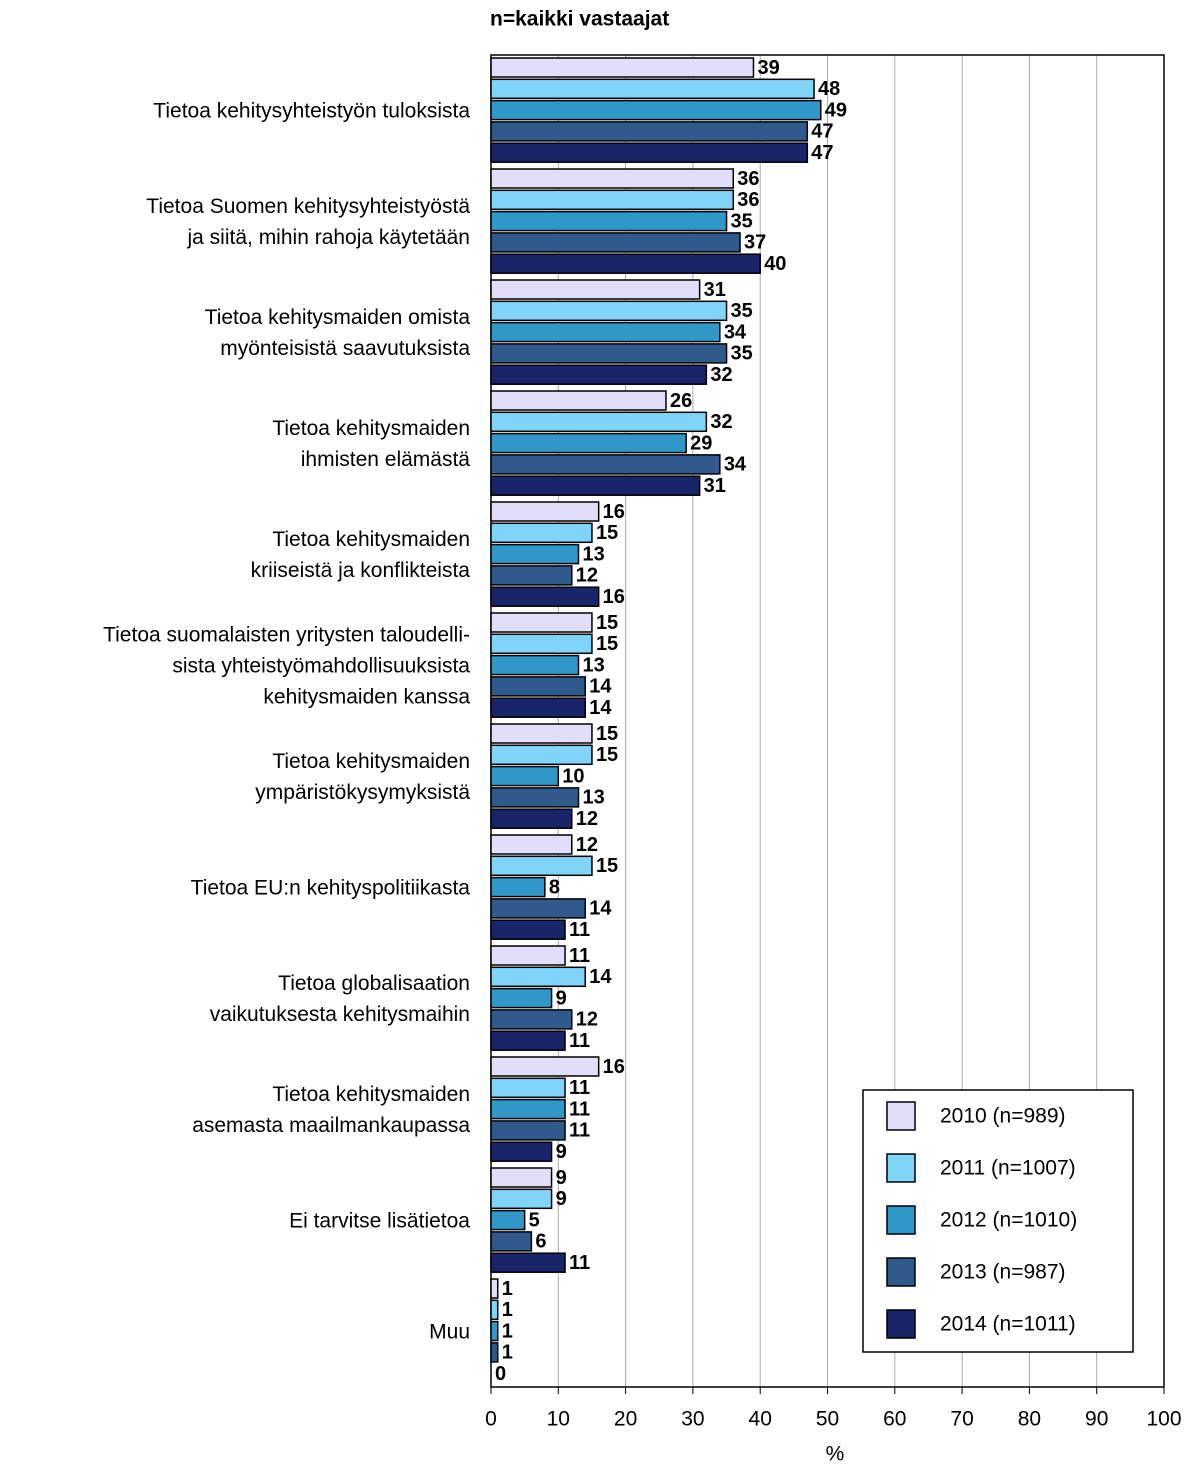 Image resolution: width=1195 pixels, height=1465 pixels. Describe the element at coordinates (371, 443) in the screenshot. I see `y-tick-label: Tietoa kehitysmaiden ihmisten elämästä` at that location.